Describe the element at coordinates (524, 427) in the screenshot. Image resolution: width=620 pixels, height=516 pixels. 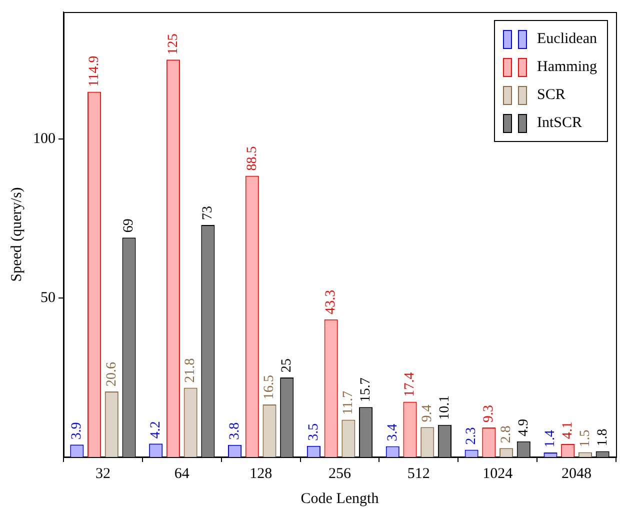
I see `data-label: 4.9` at that location.